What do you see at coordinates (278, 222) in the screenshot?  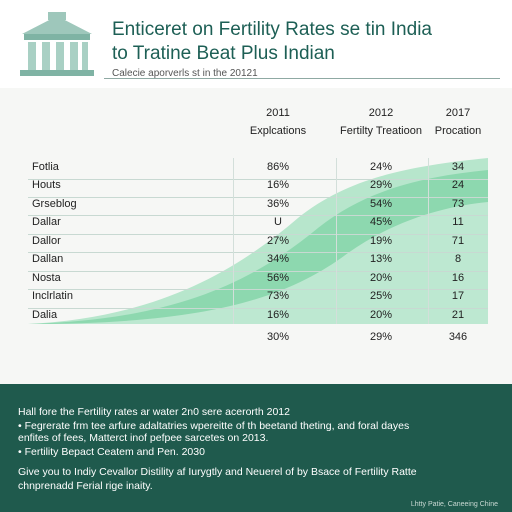 I see `table-cell: U` at bounding box center [278, 222].